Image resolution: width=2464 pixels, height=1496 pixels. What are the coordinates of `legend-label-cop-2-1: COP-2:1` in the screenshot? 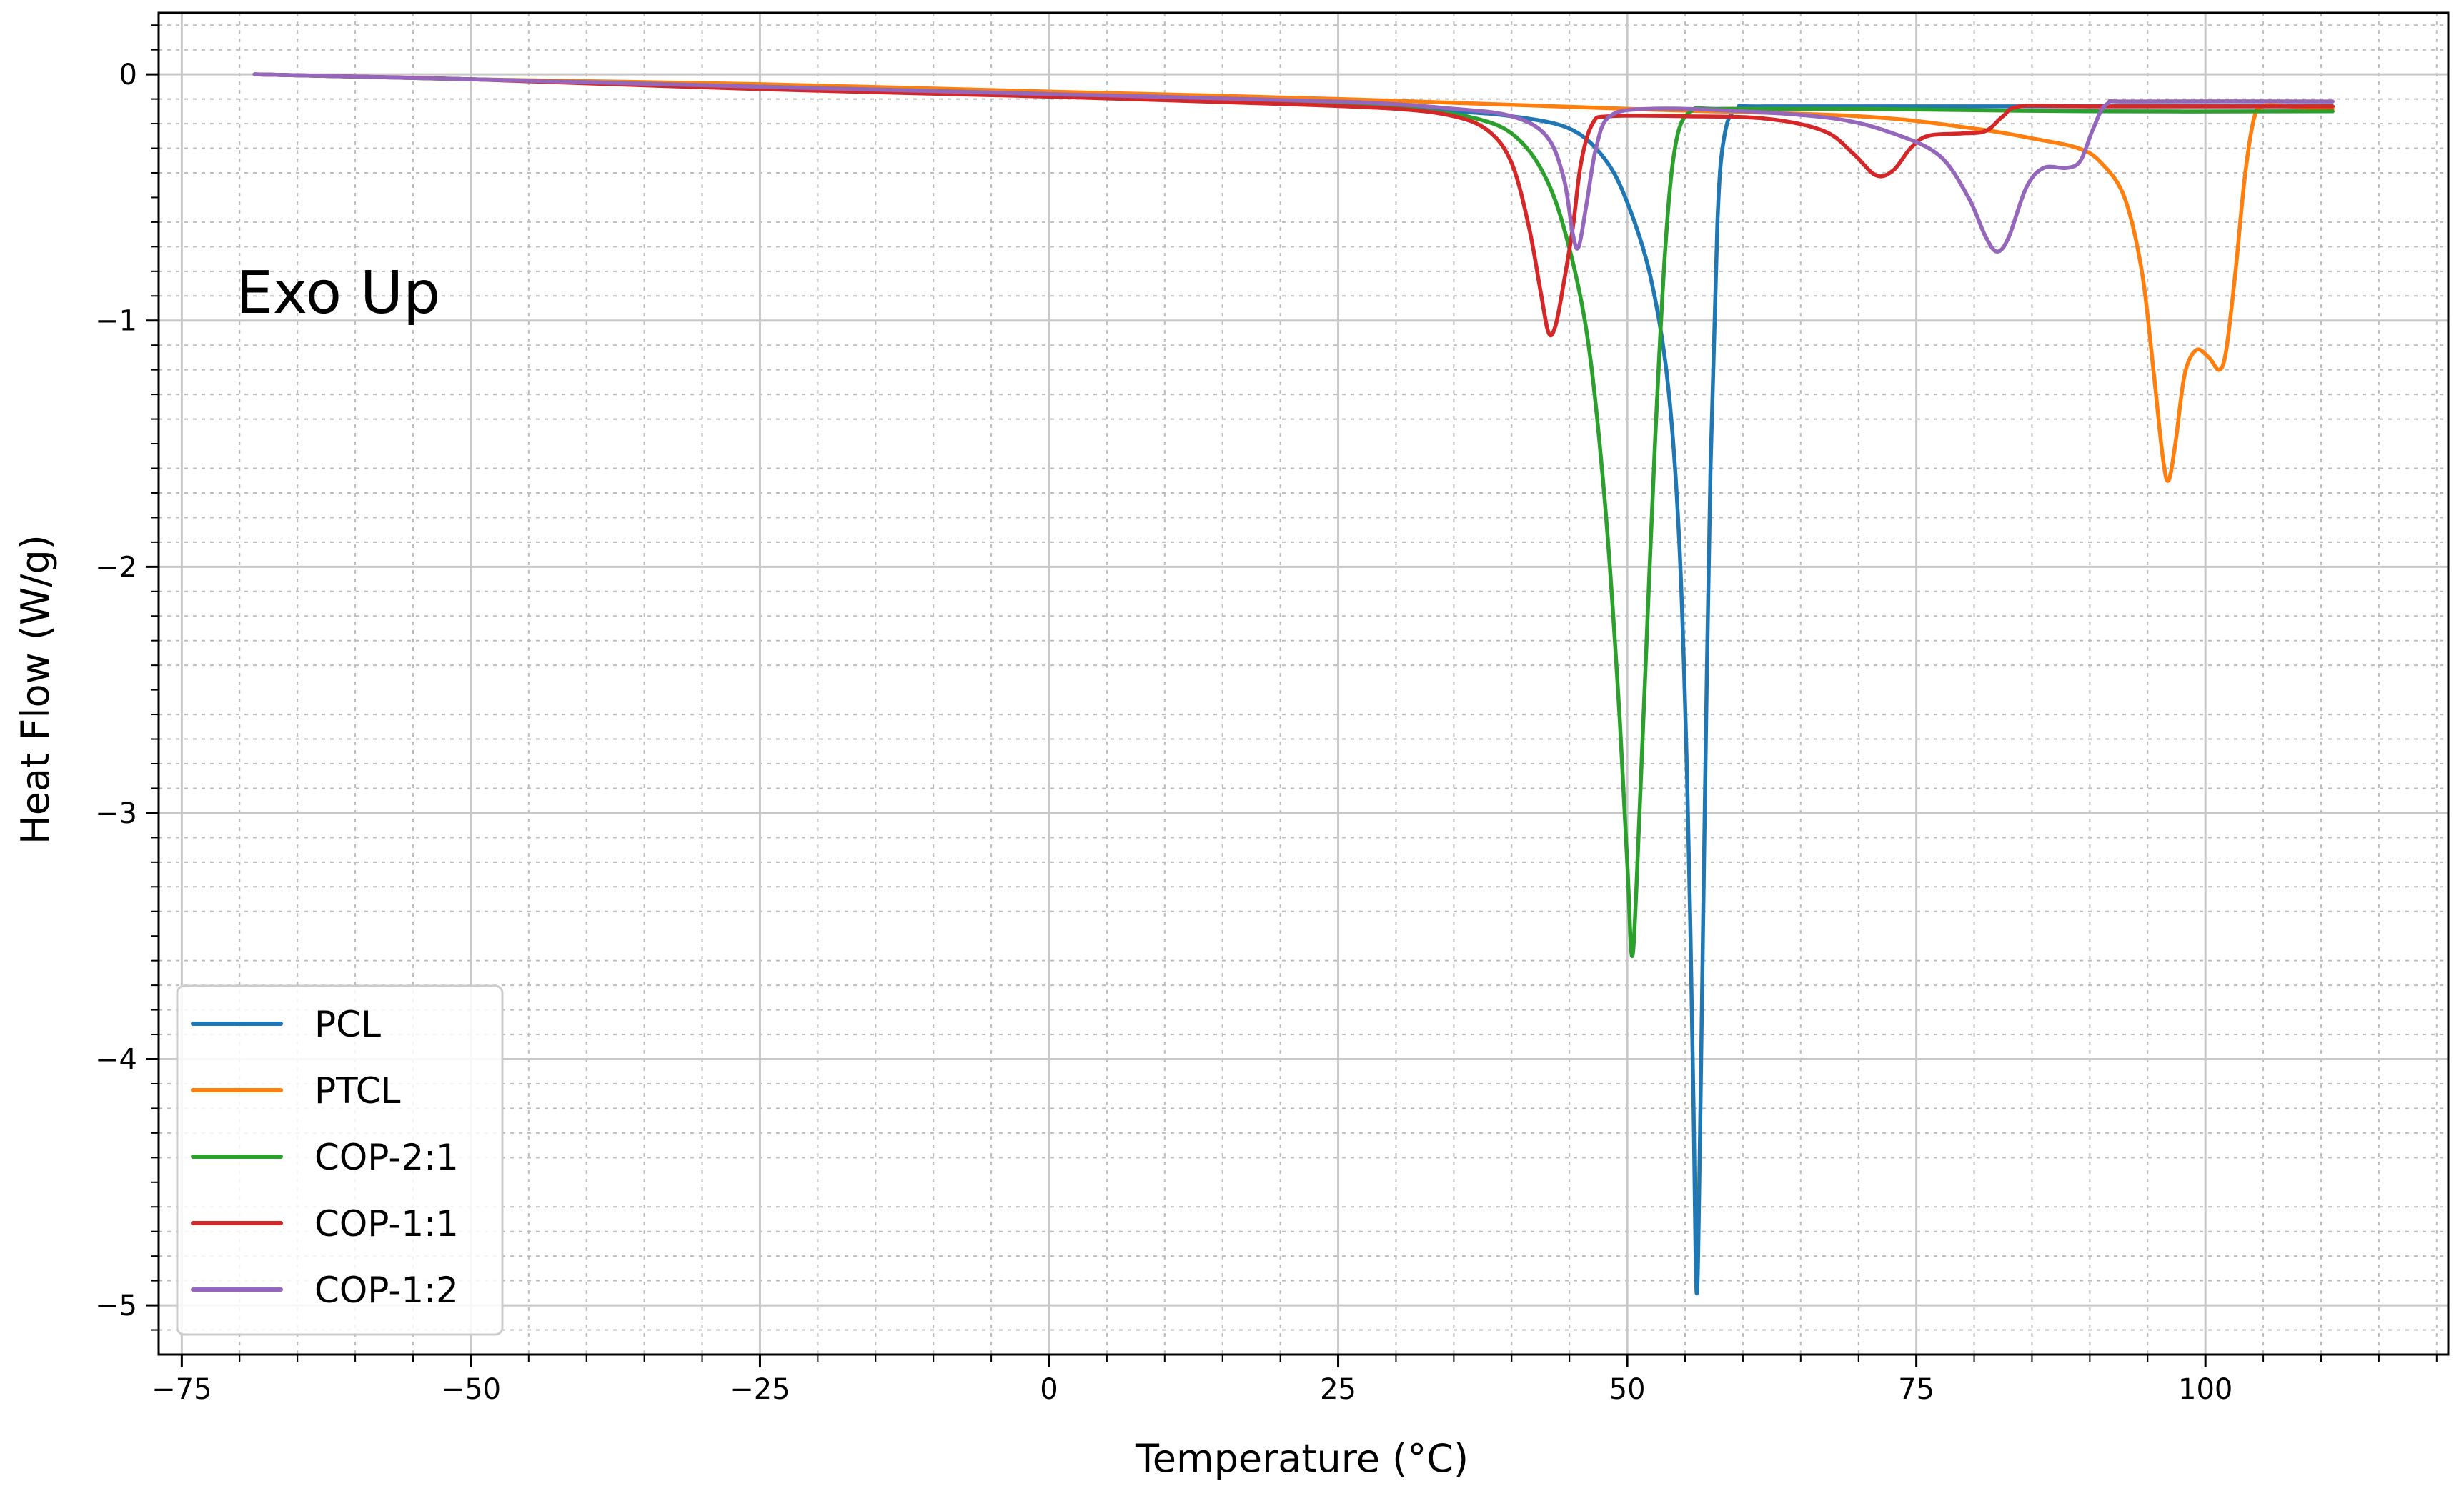 It's located at (386, 1157).